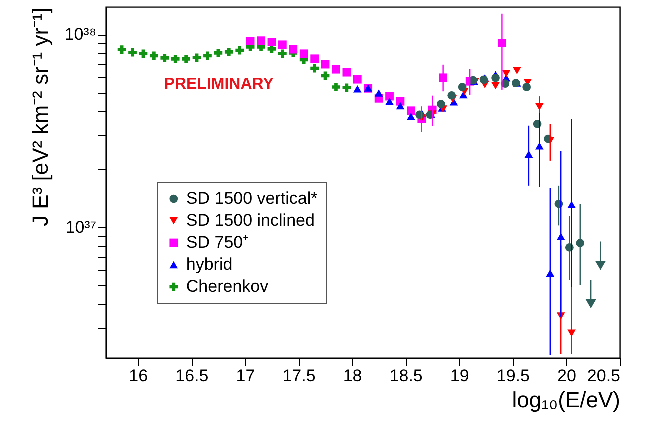 The width and height of the screenshot is (664, 428). Describe the element at coordinates (228, 286) in the screenshot. I see `legend-label: Cherenkov` at that location.